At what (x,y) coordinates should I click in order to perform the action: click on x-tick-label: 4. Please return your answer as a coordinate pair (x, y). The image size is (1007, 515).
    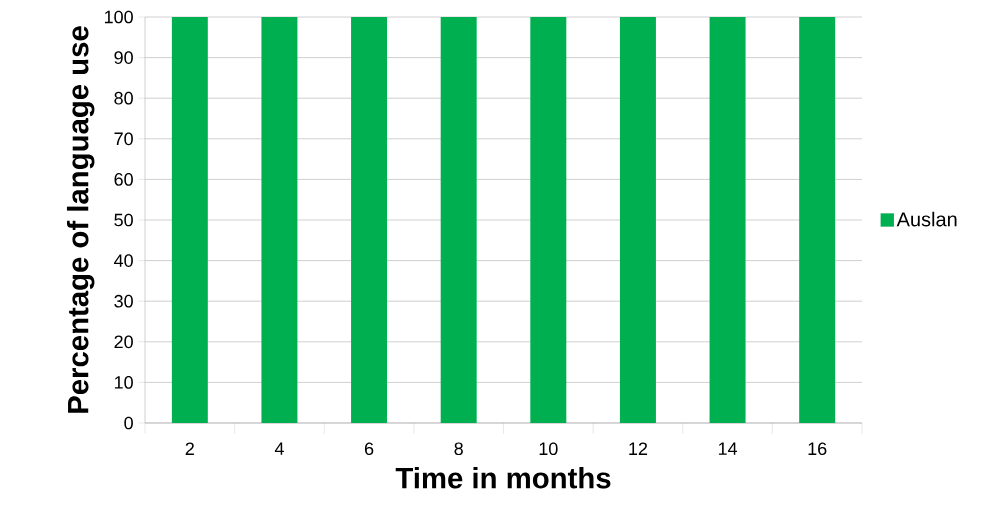
    Looking at the image, I should click on (279, 448).